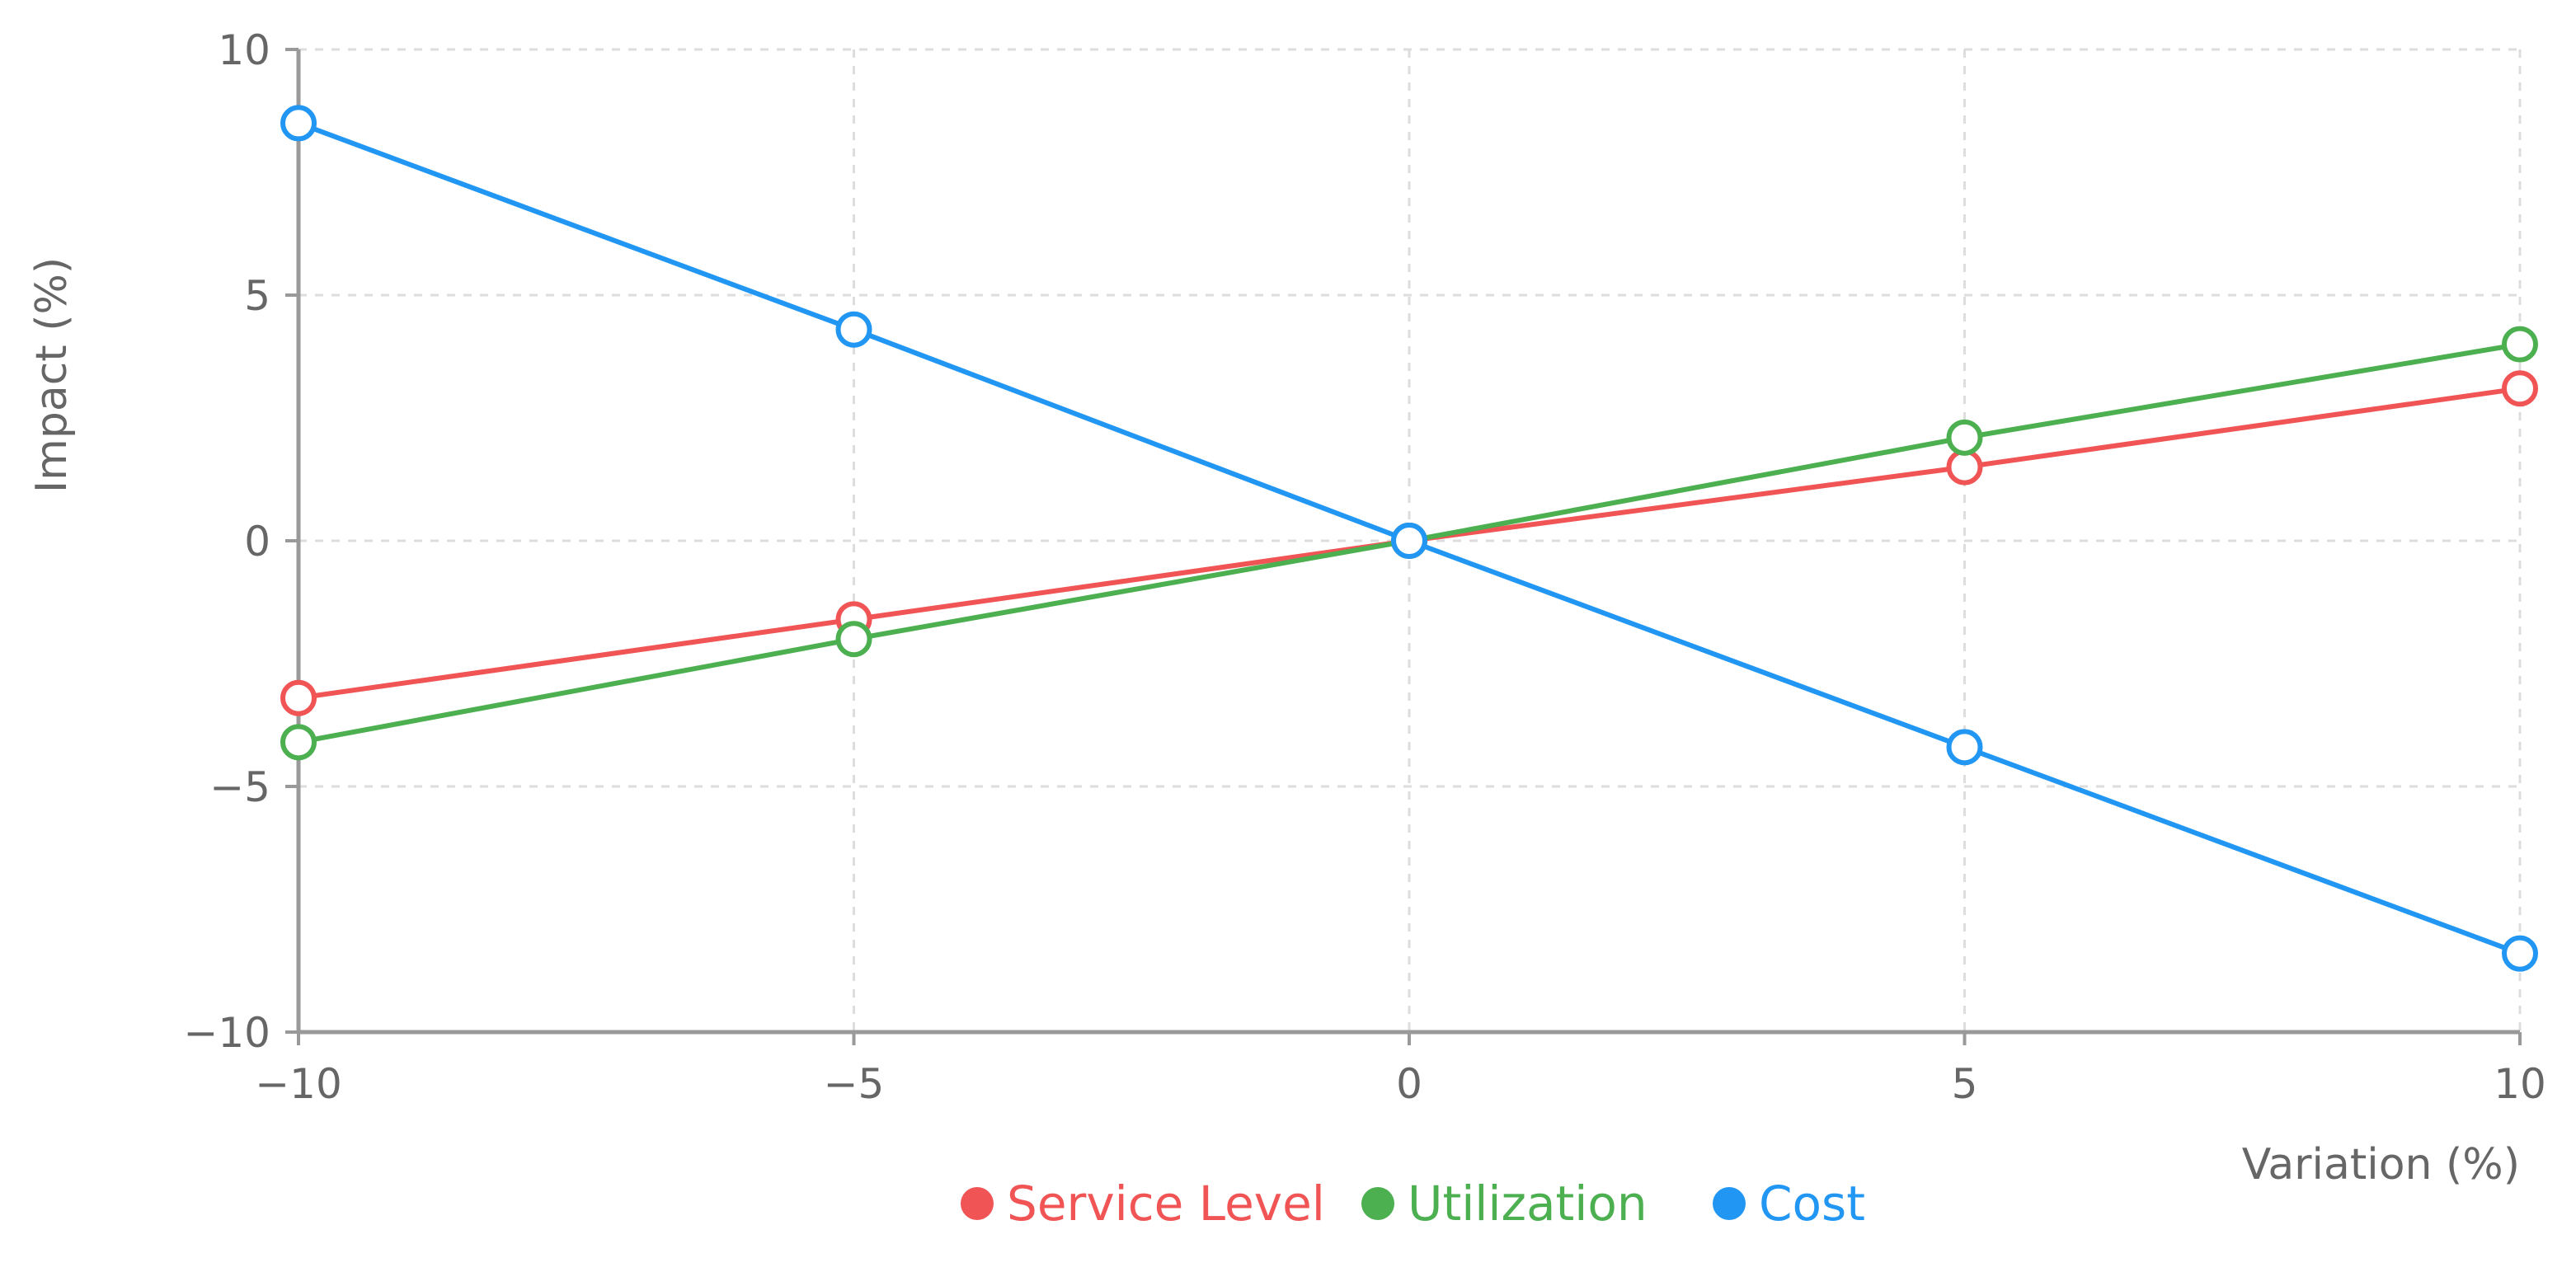 The height and width of the screenshot is (1286, 2576). I want to click on x-tick-label: 5, so click(1965, 1084).